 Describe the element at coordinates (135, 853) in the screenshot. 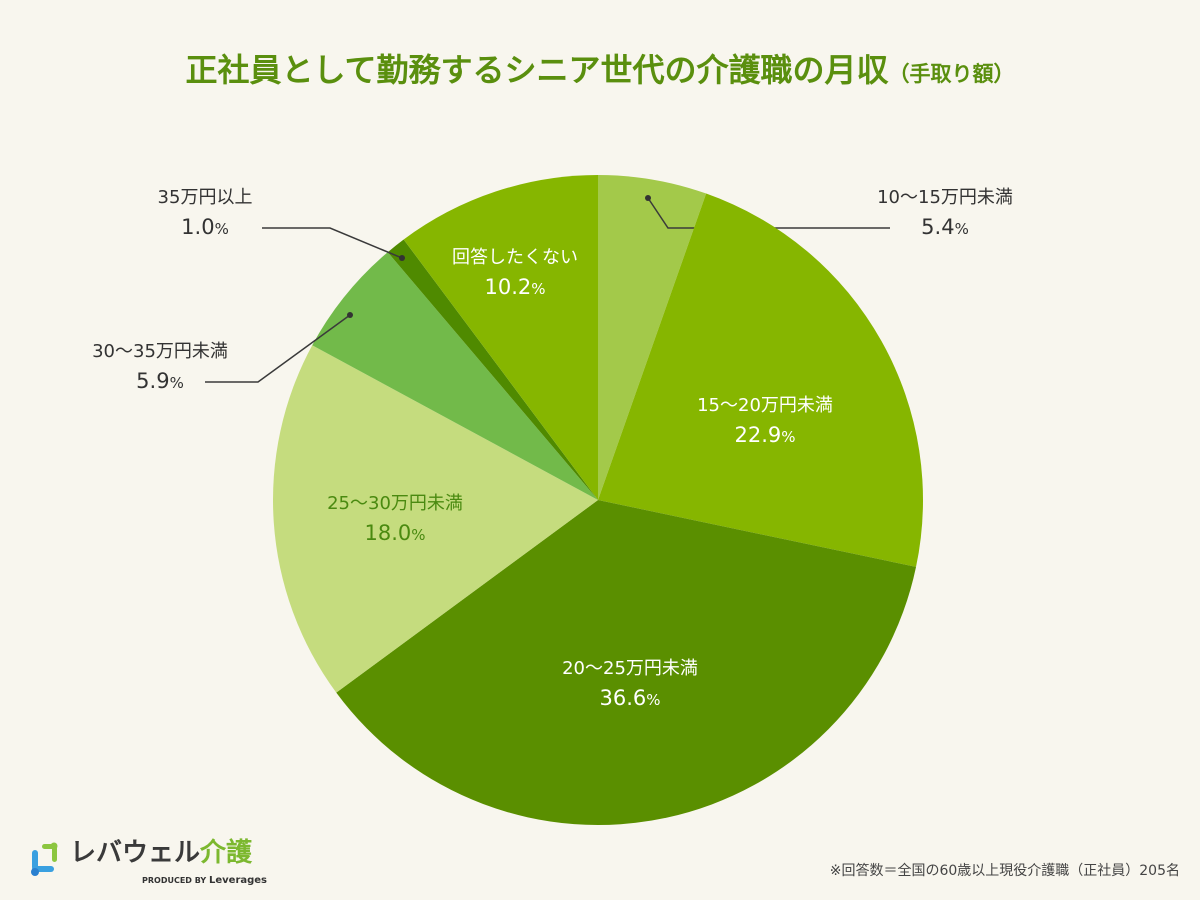

I see `brand-name-main: レバウェル` at that location.